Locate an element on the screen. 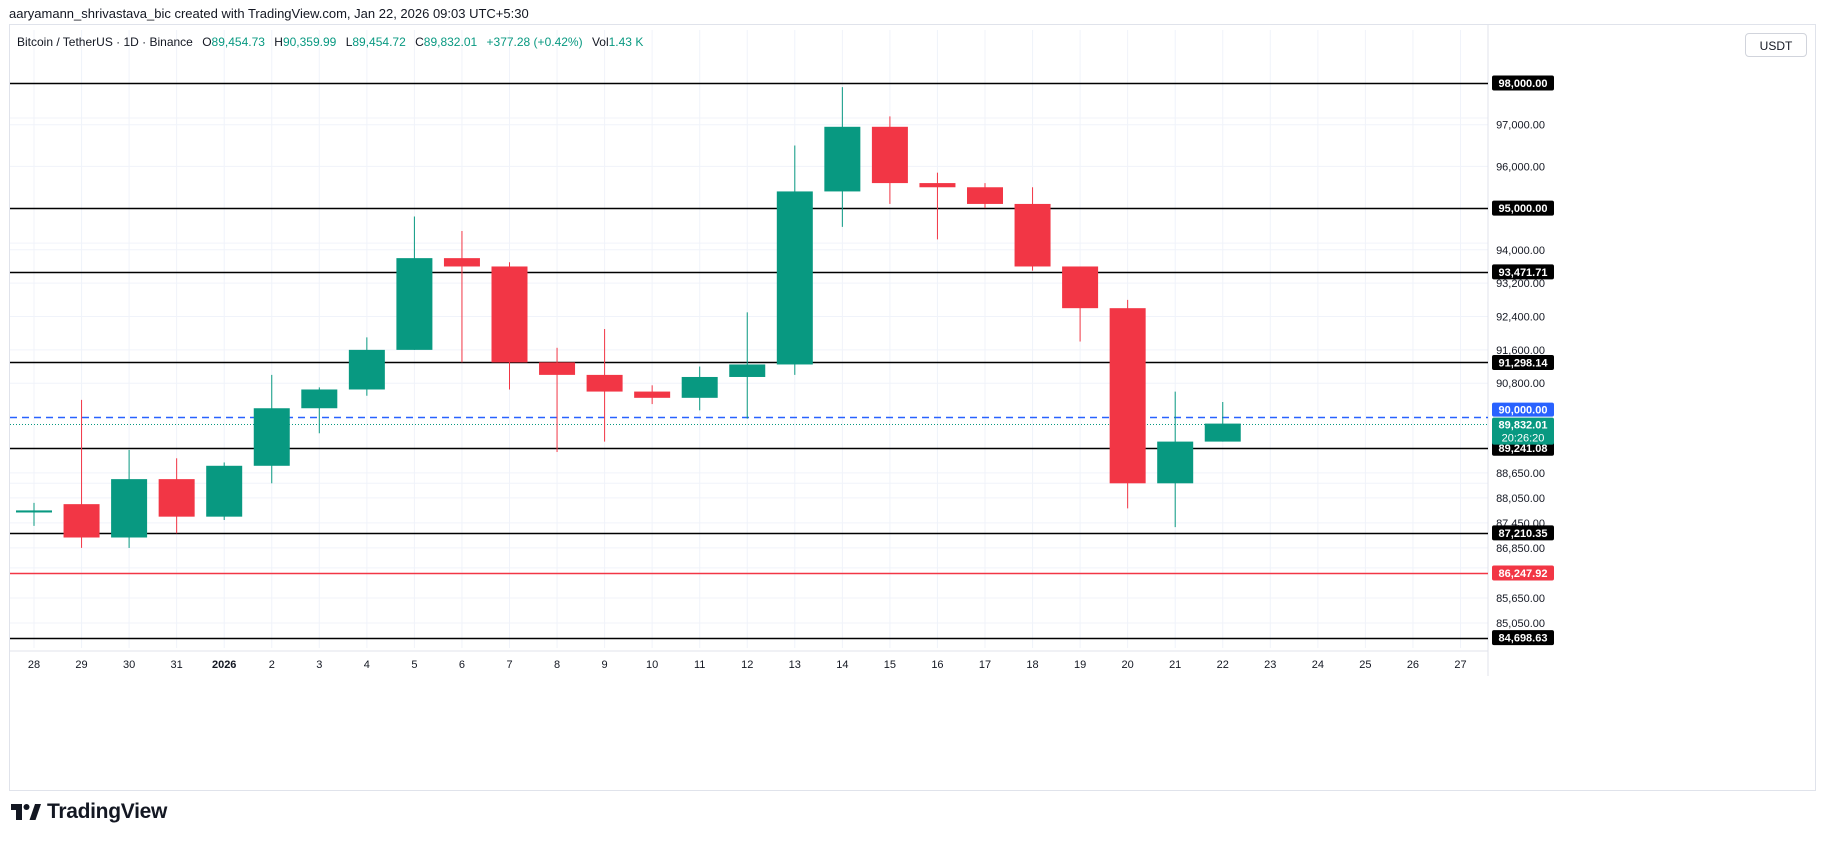 The height and width of the screenshot is (847, 1825). y-tick-label: 94,000.00 is located at coordinates (1520, 251).